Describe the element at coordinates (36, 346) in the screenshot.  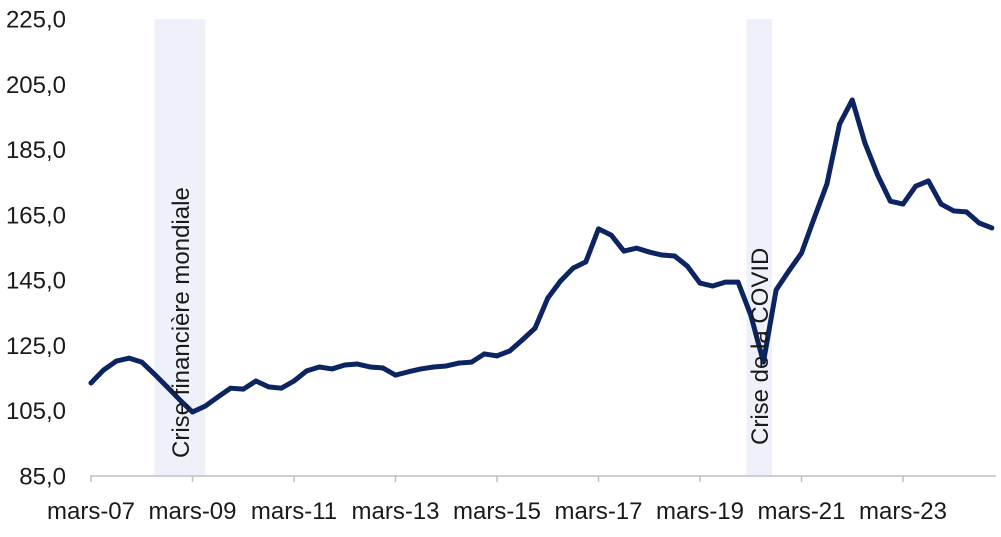
I see `y-axis-tick-label: 125,0` at that location.